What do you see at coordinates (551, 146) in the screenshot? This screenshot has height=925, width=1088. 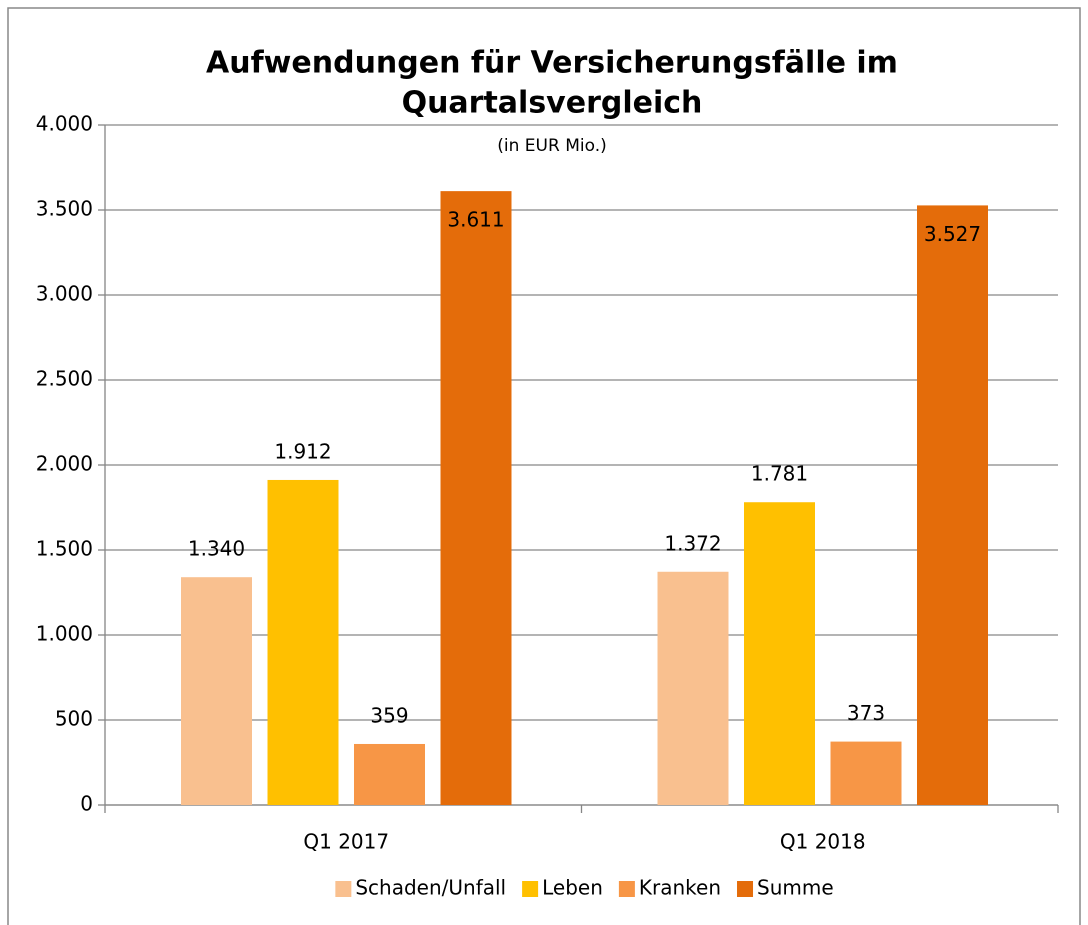 I see `chart-subtitle: (in EUR Mio.)` at bounding box center [551, 146].